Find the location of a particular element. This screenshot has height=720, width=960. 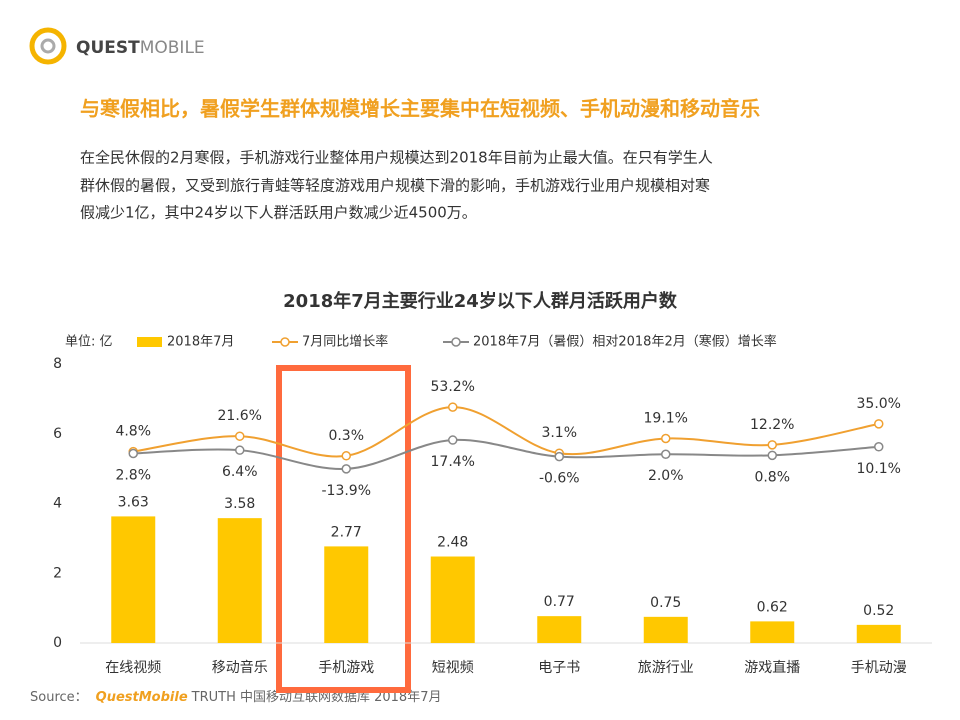

data-label: 3.1% is located at coordinates (559, 433).